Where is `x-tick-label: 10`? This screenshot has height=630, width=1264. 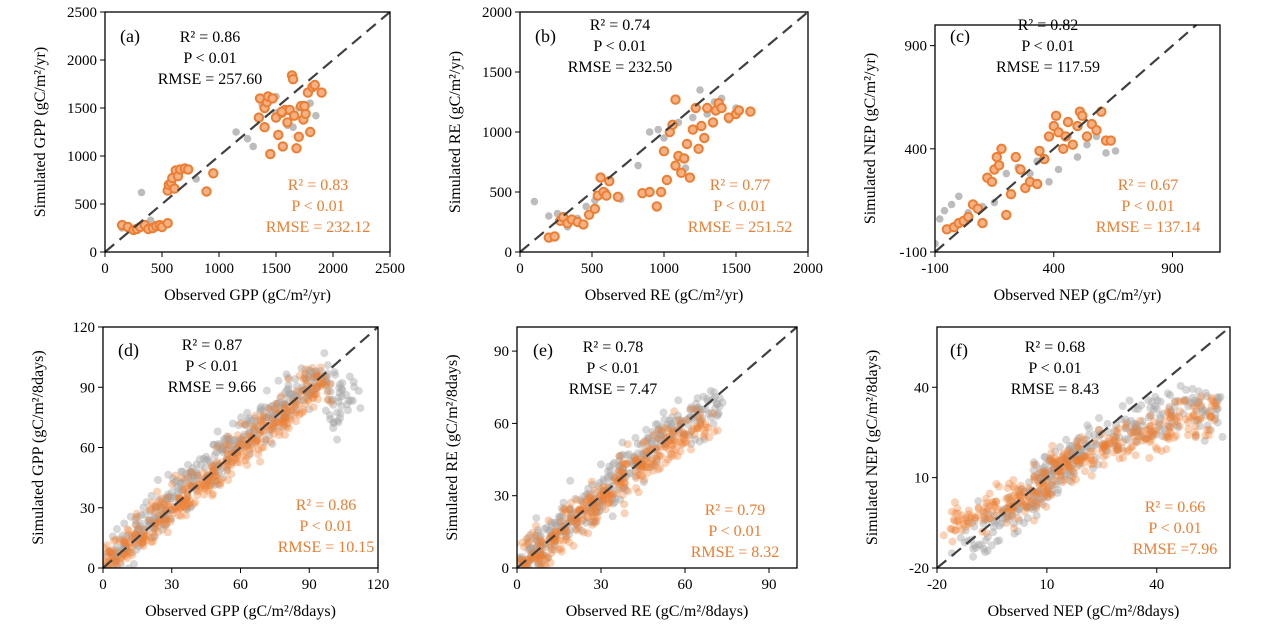 x-tick-label: 10 is located at coordinates (1046, 585).